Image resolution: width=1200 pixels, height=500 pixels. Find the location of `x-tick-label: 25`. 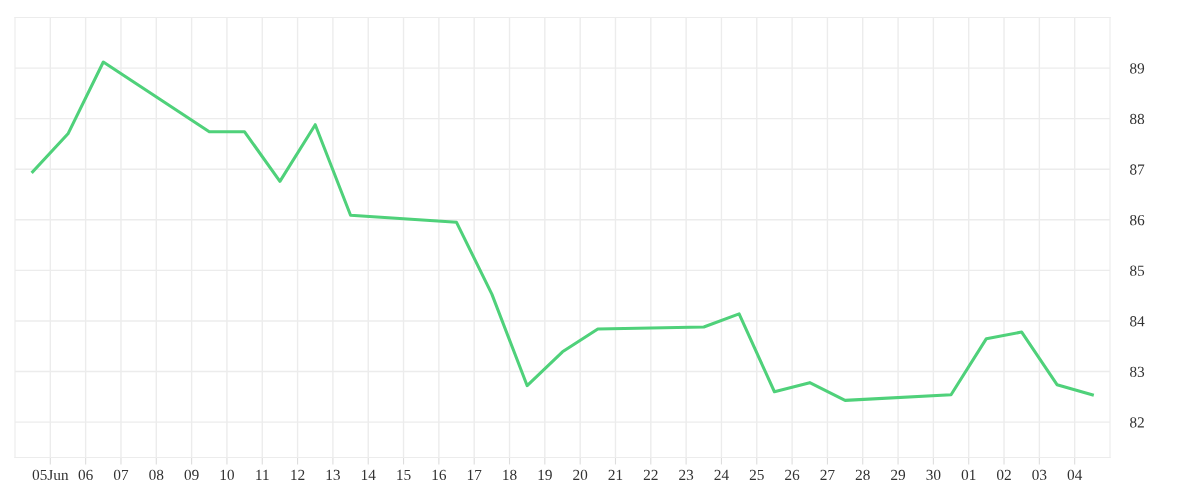

x-tick-label: 25 is located at coordinates (756, 475).